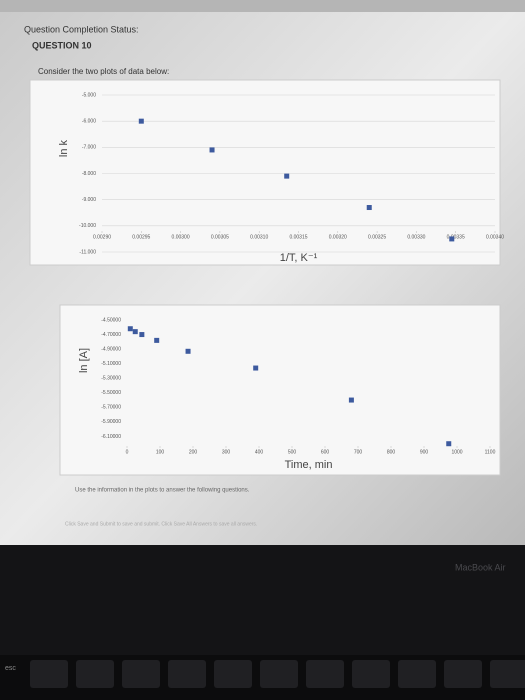  What do you see at coordinates (62, 45) in the screenshot?
I see `question-number: QUESTION 10` at bounding box center [62, 45].